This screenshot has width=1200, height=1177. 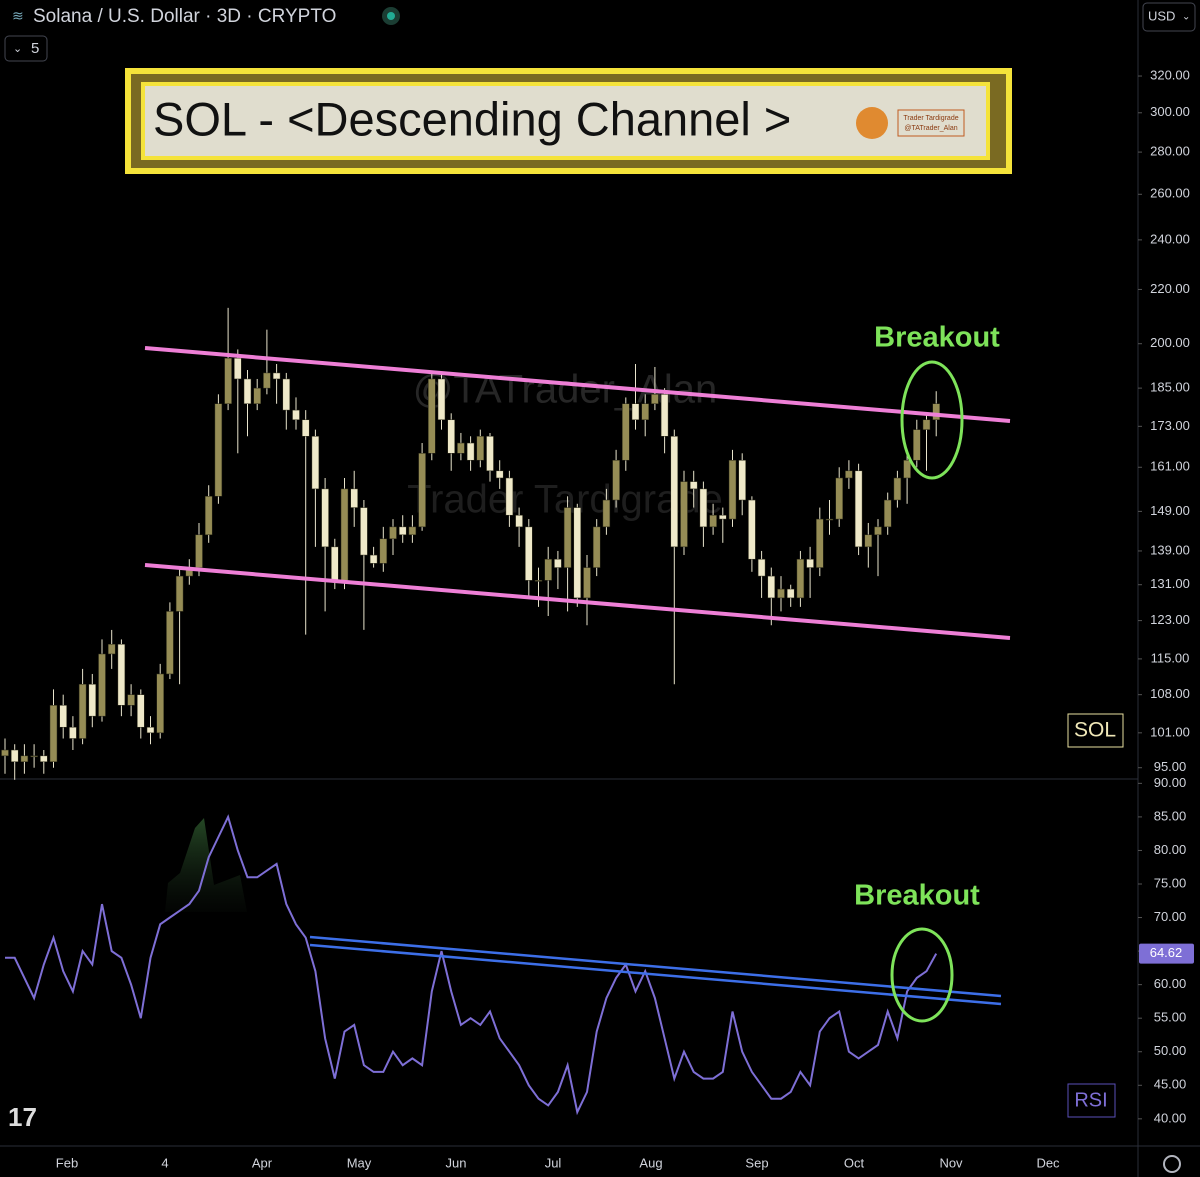 I want to click on indicator-chevron: ⌄, so click(x=17, y=49).